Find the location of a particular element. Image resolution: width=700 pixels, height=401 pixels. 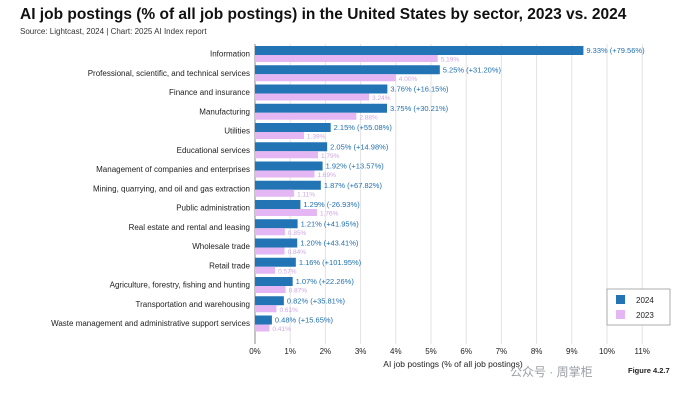

category-label: Retail trade is located at coordinates (229, 265).